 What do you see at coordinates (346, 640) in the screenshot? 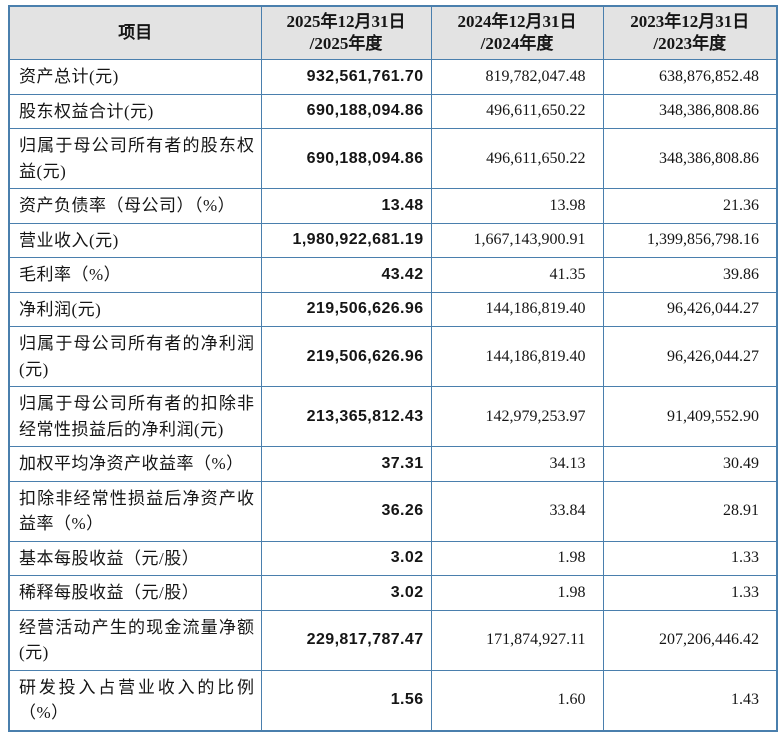
I see `value-2025: 229,817,787.47` at bounding box center [346, 640].